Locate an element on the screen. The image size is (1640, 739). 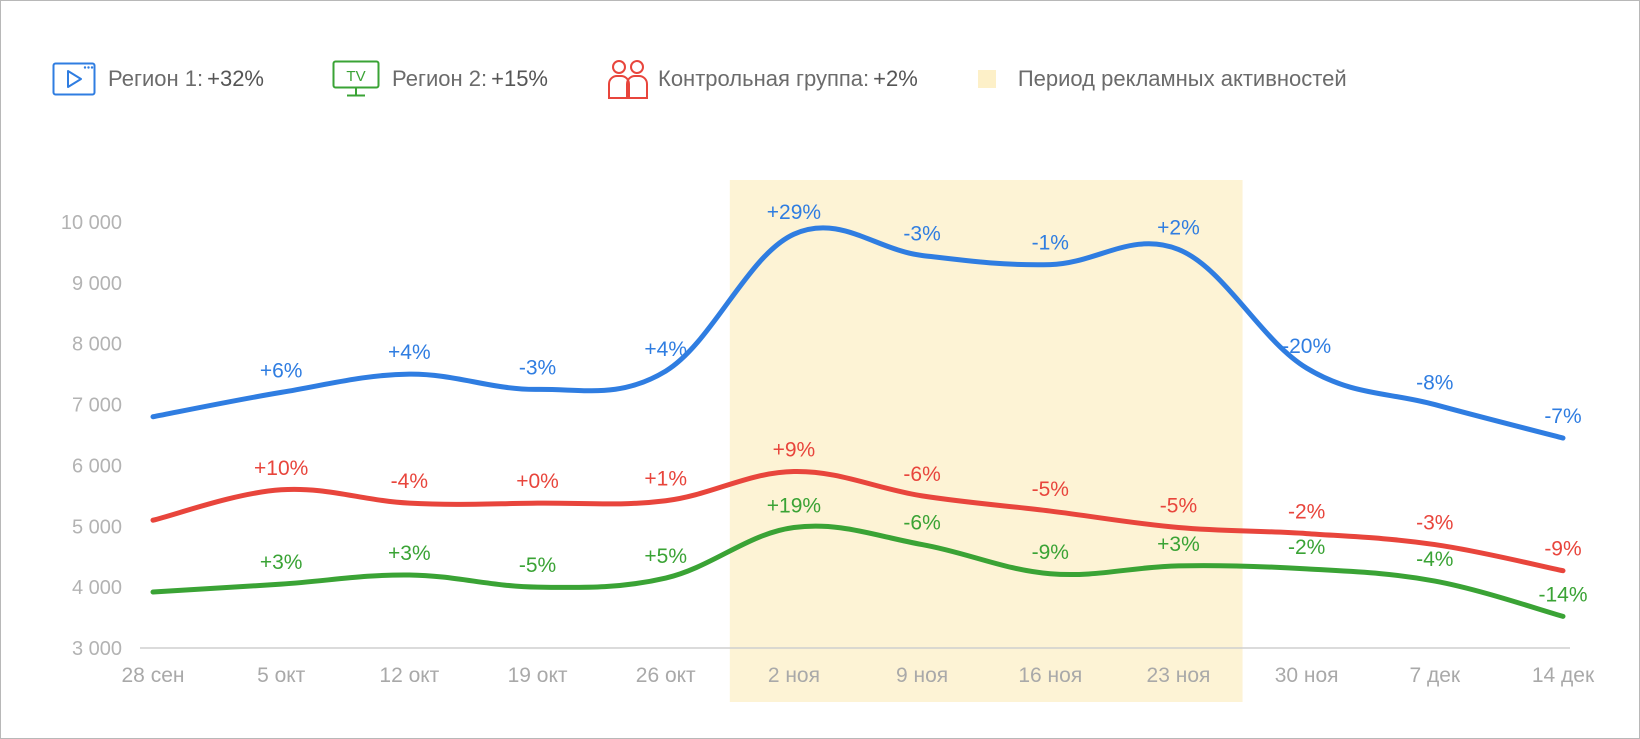
data-label-region-1: +2% is located at coordinates (1178, 227).